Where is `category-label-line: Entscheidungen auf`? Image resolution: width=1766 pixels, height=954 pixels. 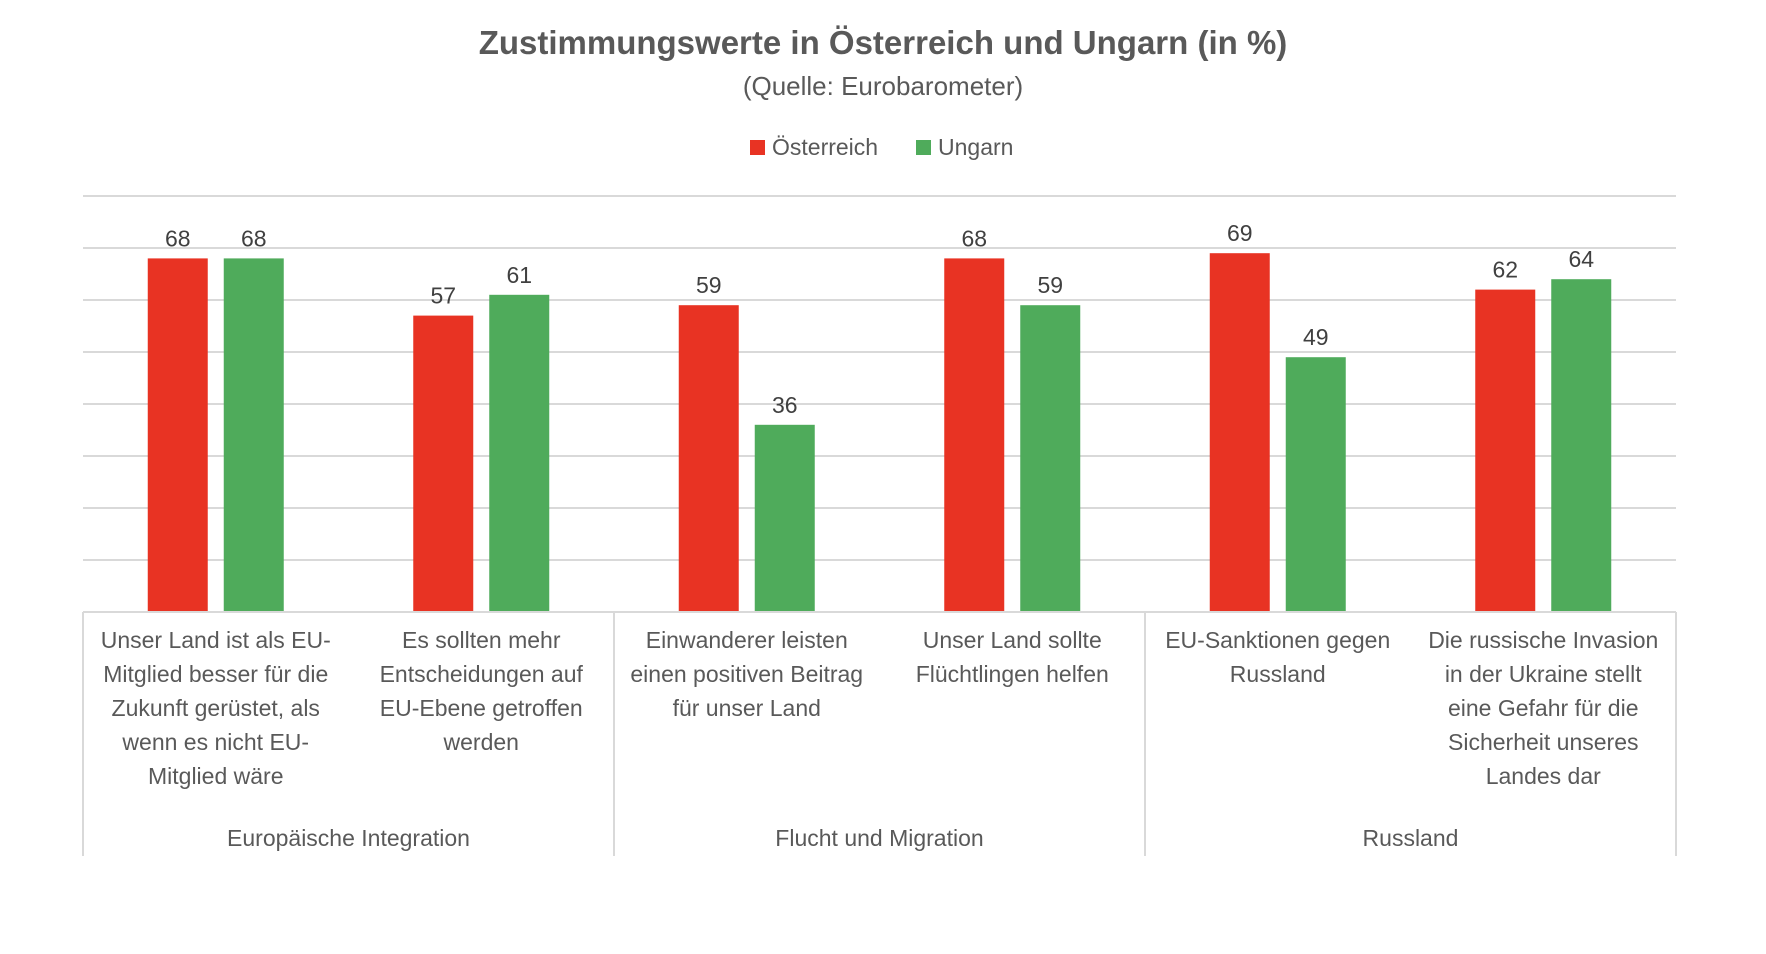
category-label-line: Entscheidungen auf is located at coordinates (482, 674).